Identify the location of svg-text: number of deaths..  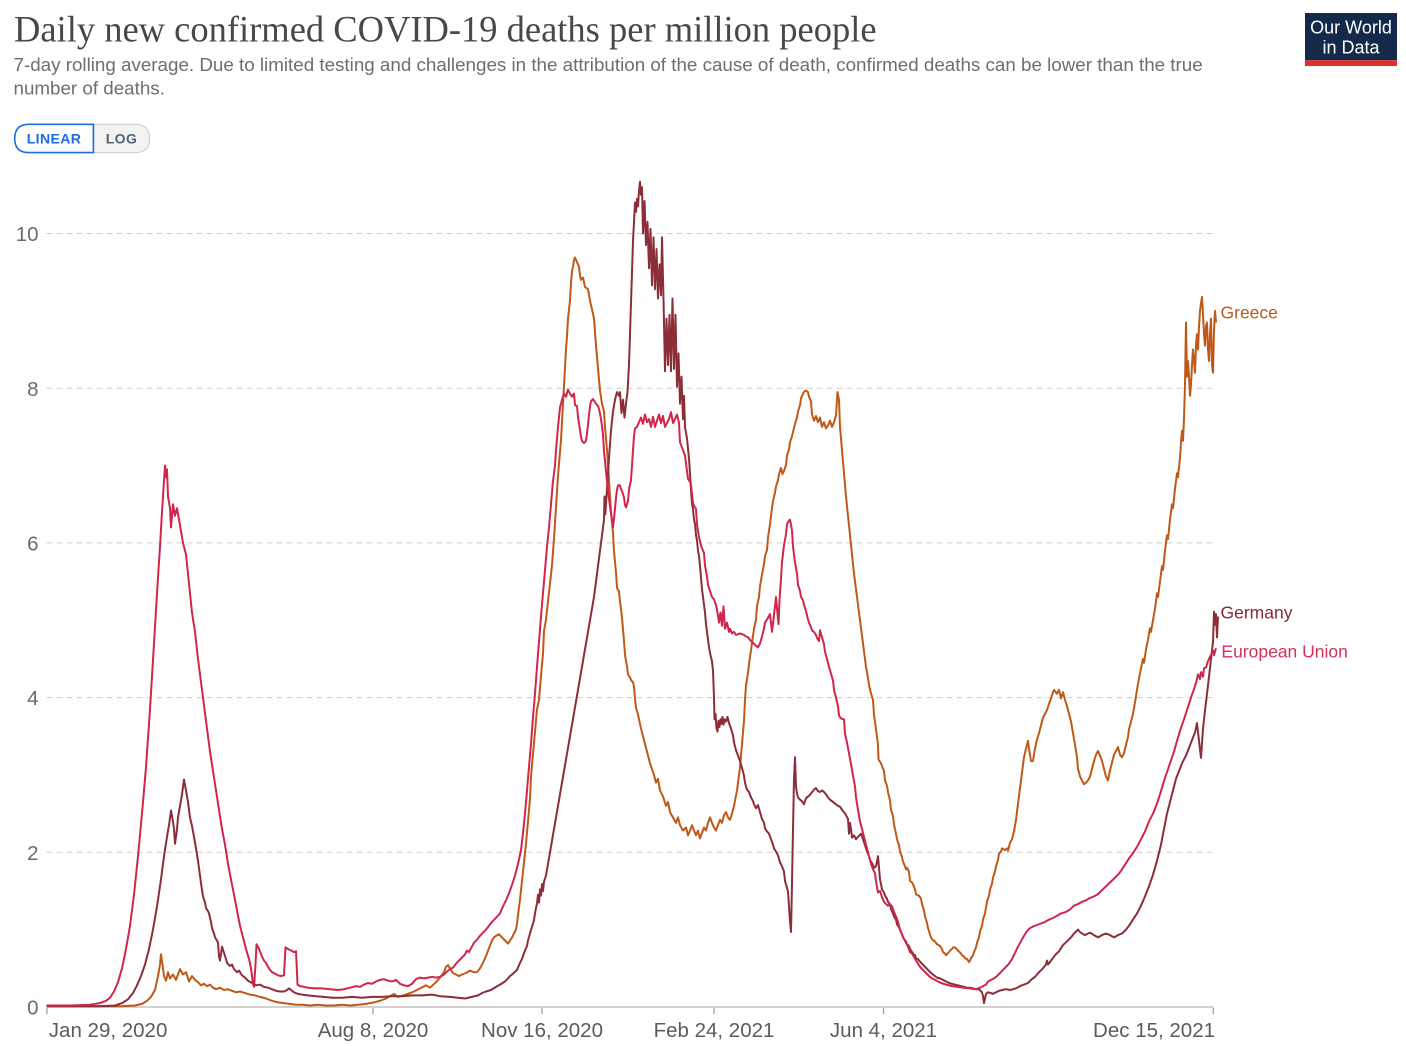
(89, 88).